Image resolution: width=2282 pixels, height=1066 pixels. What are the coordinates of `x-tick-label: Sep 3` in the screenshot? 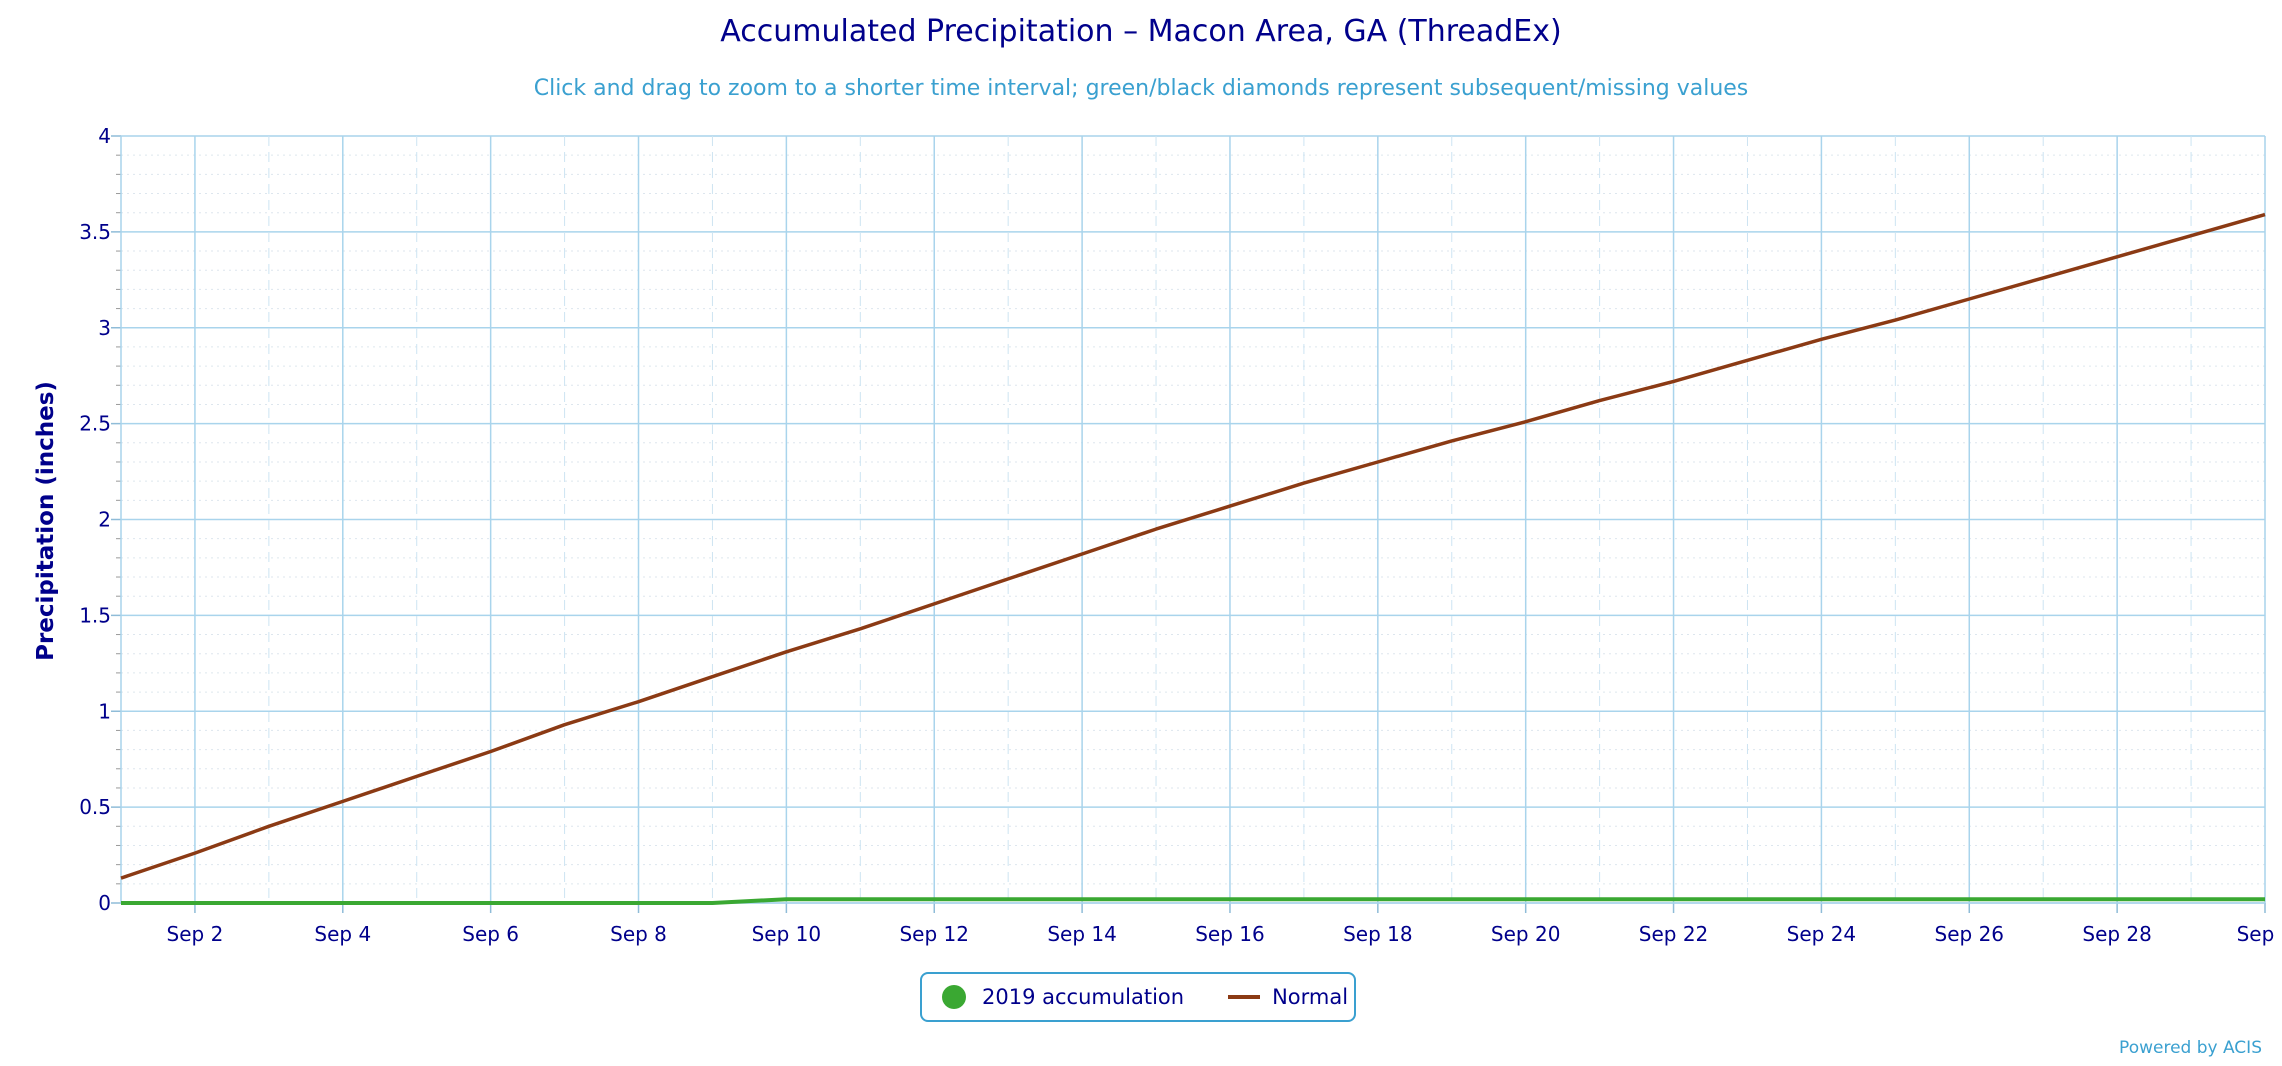 It's located at (2259, 934).